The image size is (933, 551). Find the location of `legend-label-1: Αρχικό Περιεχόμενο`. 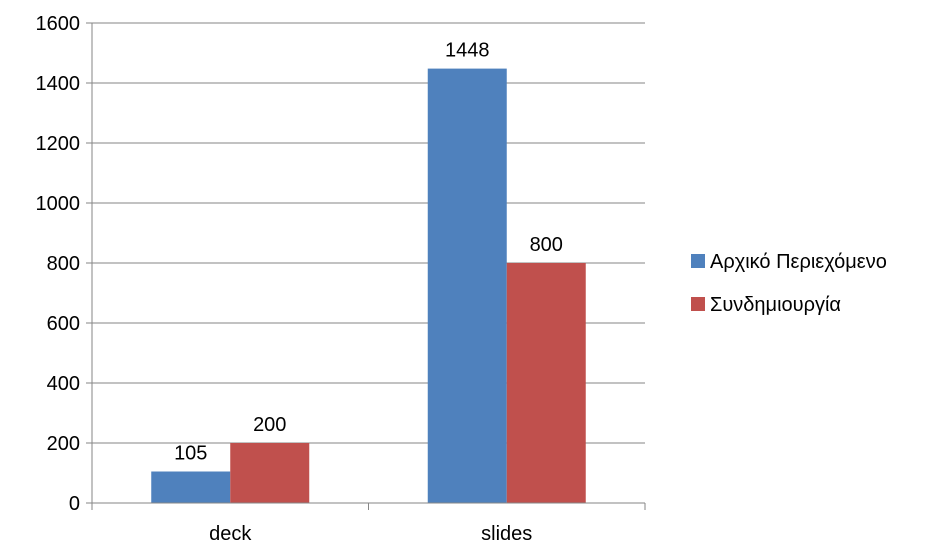

legend-label-1: Αρχικό Περιεχόμενο is located at coordinates (798, 262).